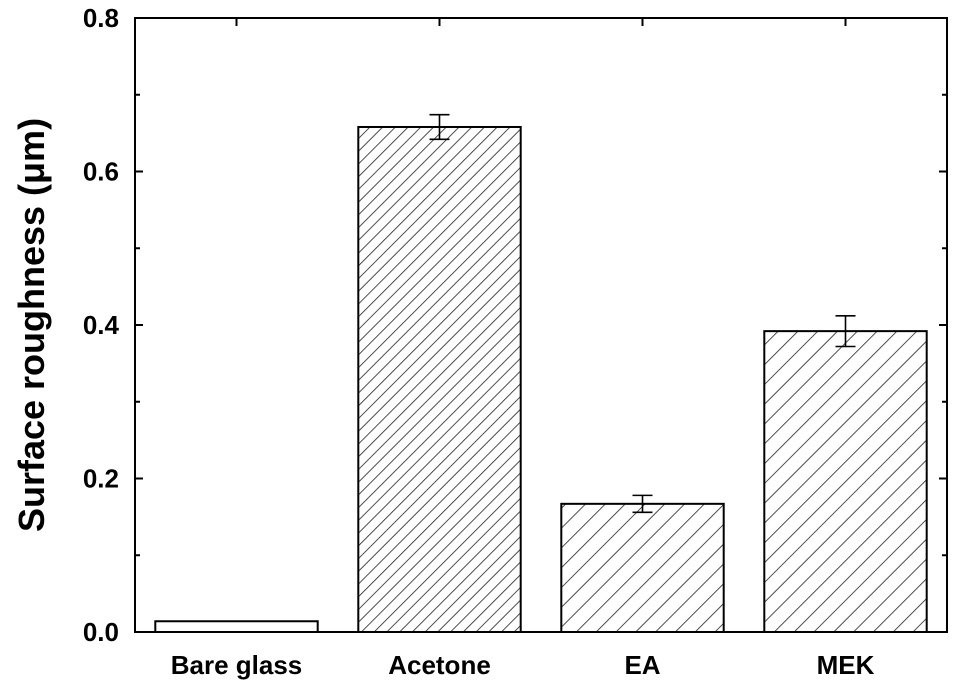 This screenshot has width=960, height=686. What do you see at coordinates (439, 665) in the screenshot?
I see `x-tick-label: Acetone` at bounding box center [439, 665].